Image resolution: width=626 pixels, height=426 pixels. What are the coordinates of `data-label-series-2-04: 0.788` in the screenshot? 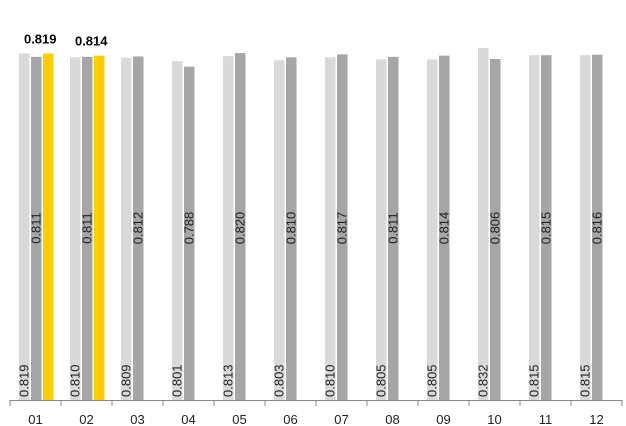 It's located at (188, 228).